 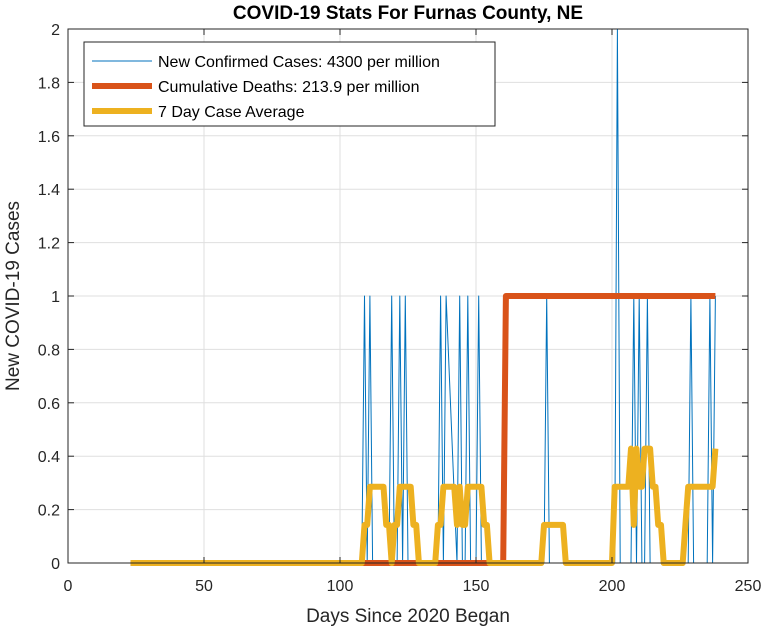 What do you see at coordinates (68, 586) in the screenshot?
I see `x-tick-label: 0` at bounding box center [68, 586].